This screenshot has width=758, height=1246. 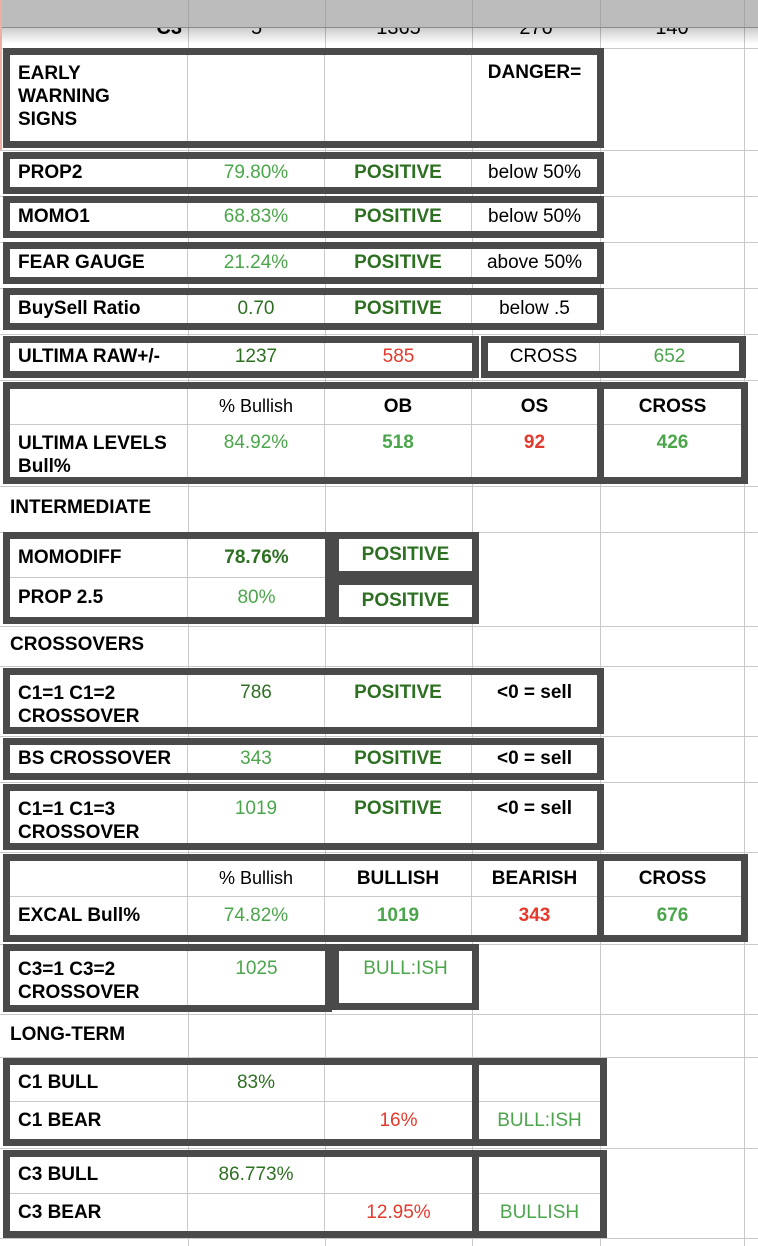 I want to click on cell-fear-gauge-note: above 50%, so click(x=534, y=262).